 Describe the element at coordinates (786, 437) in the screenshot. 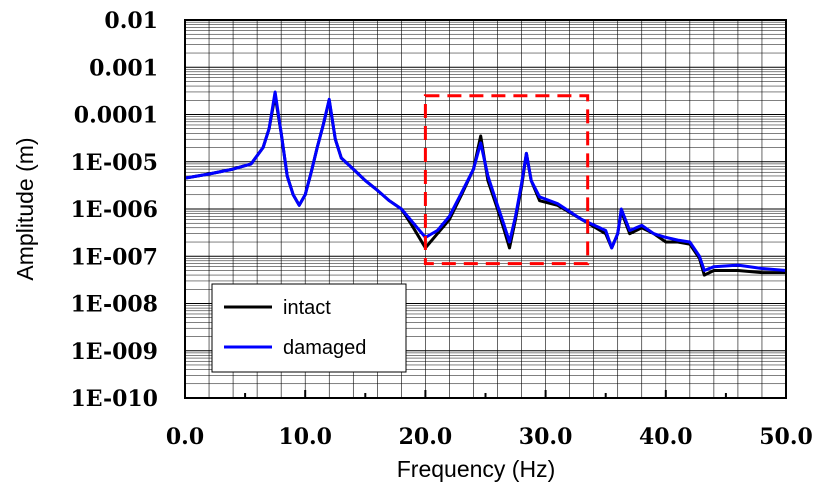

I see `x-tick-label: 50.0` at that location.